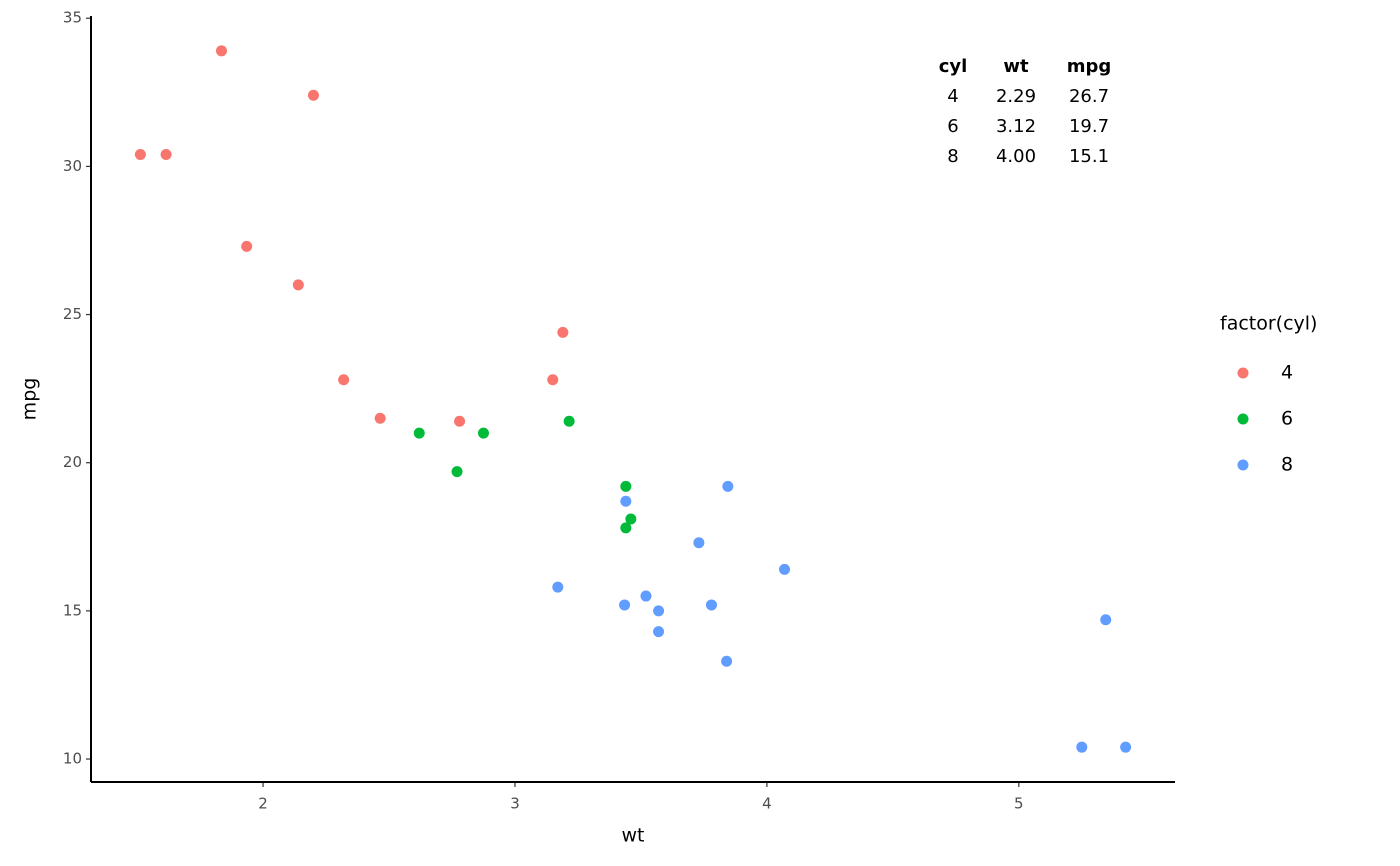  What do you see at coordinates (1016, 96) in the screenshot?
I see `table-cell: 2.29` at bounding box center [1016, 96].